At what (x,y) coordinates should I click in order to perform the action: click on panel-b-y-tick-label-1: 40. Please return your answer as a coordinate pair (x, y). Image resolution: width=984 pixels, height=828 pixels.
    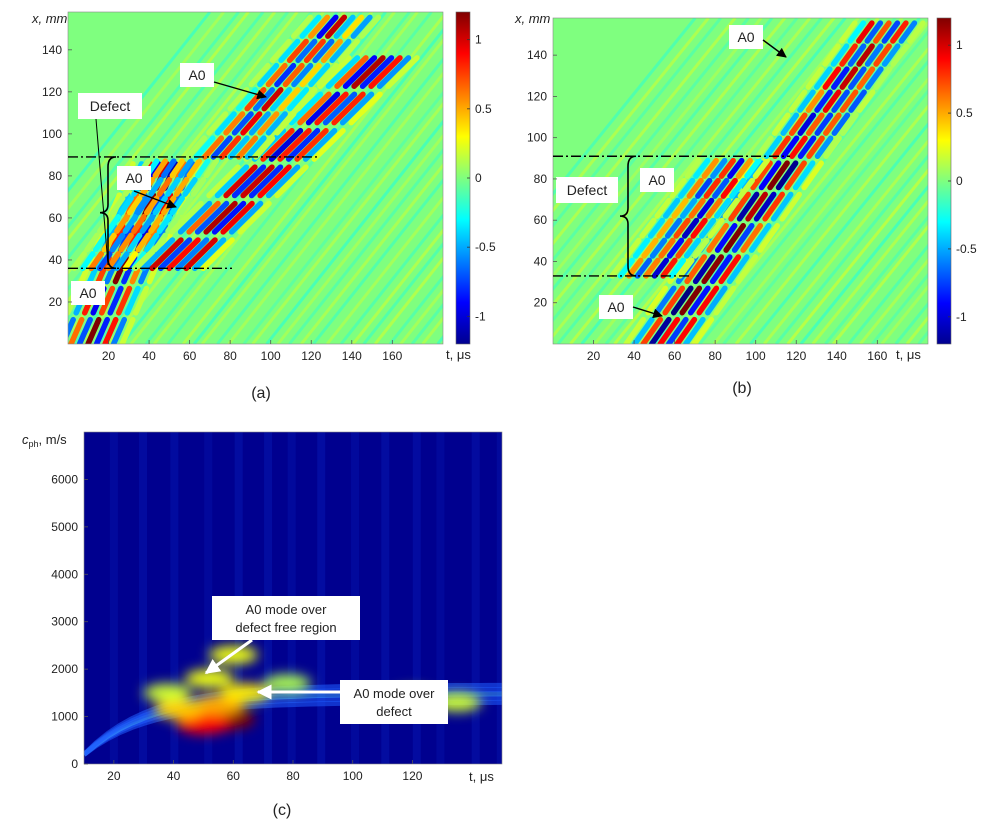
    Looking at the image, I should click on (541, 261).